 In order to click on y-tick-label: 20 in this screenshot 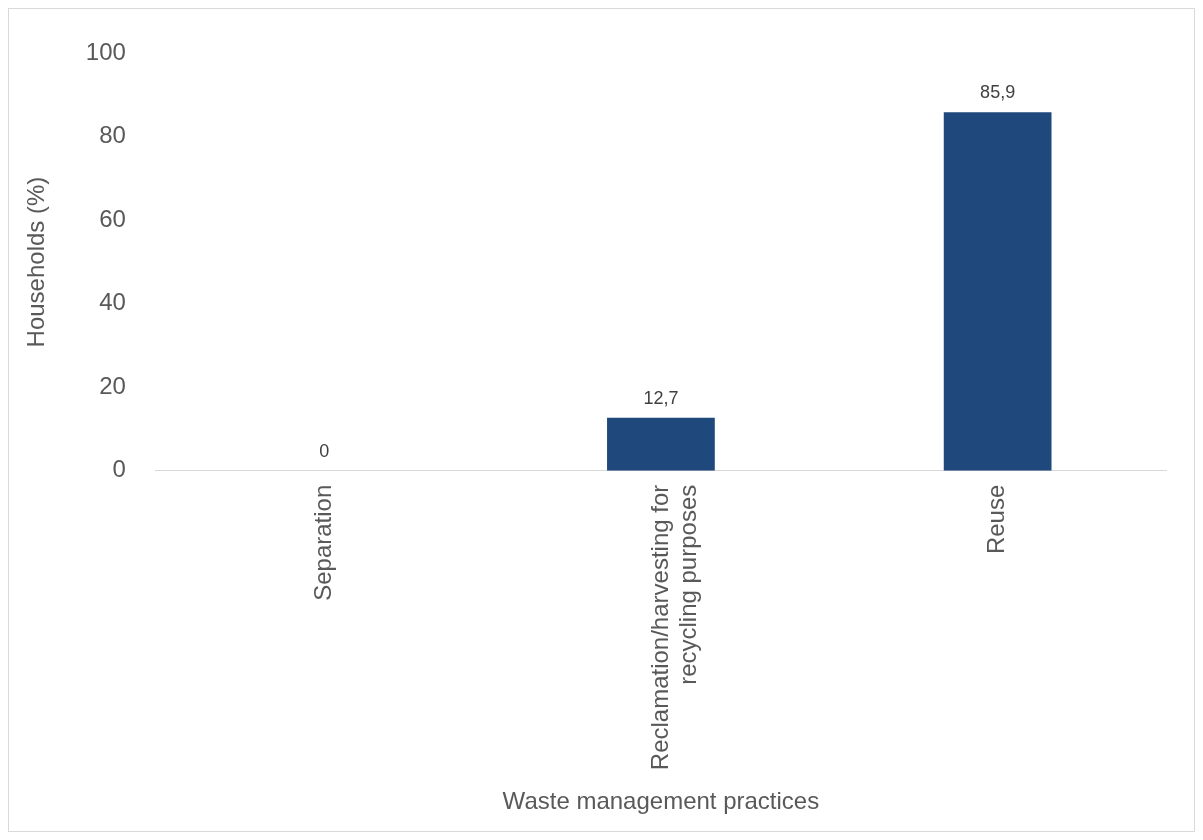, I will do `click(112, 385)`.